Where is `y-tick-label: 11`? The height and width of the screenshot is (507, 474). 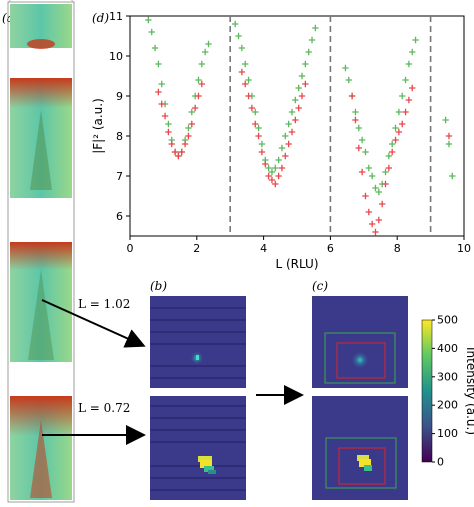
y-tick-label: 11 is located at coordinates (116, 16).